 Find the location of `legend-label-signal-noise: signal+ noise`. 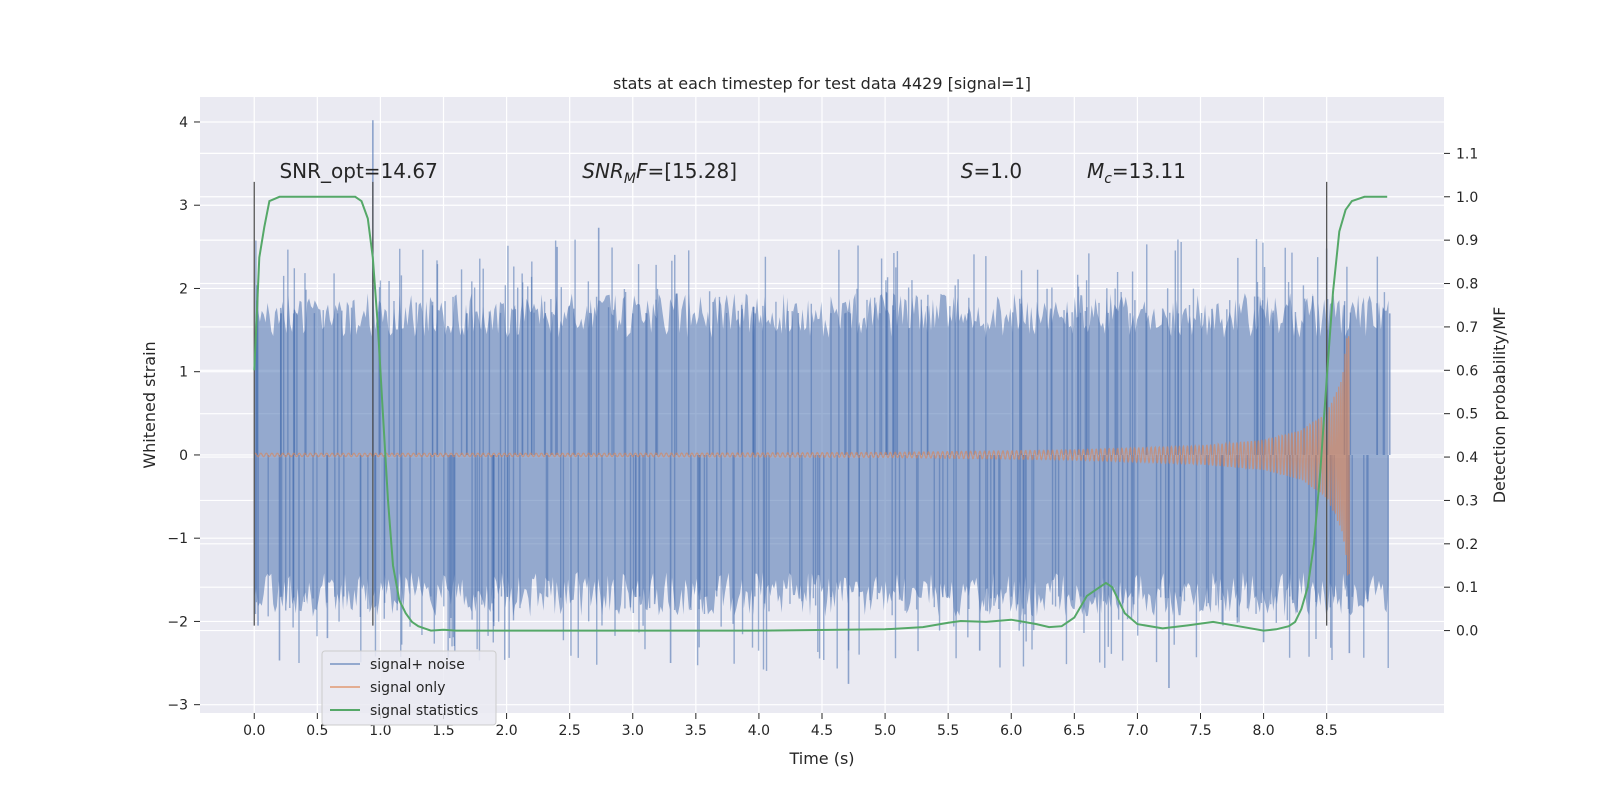

legend-label-signal-noise: signal+ noise is located at coordinates (417, 665).